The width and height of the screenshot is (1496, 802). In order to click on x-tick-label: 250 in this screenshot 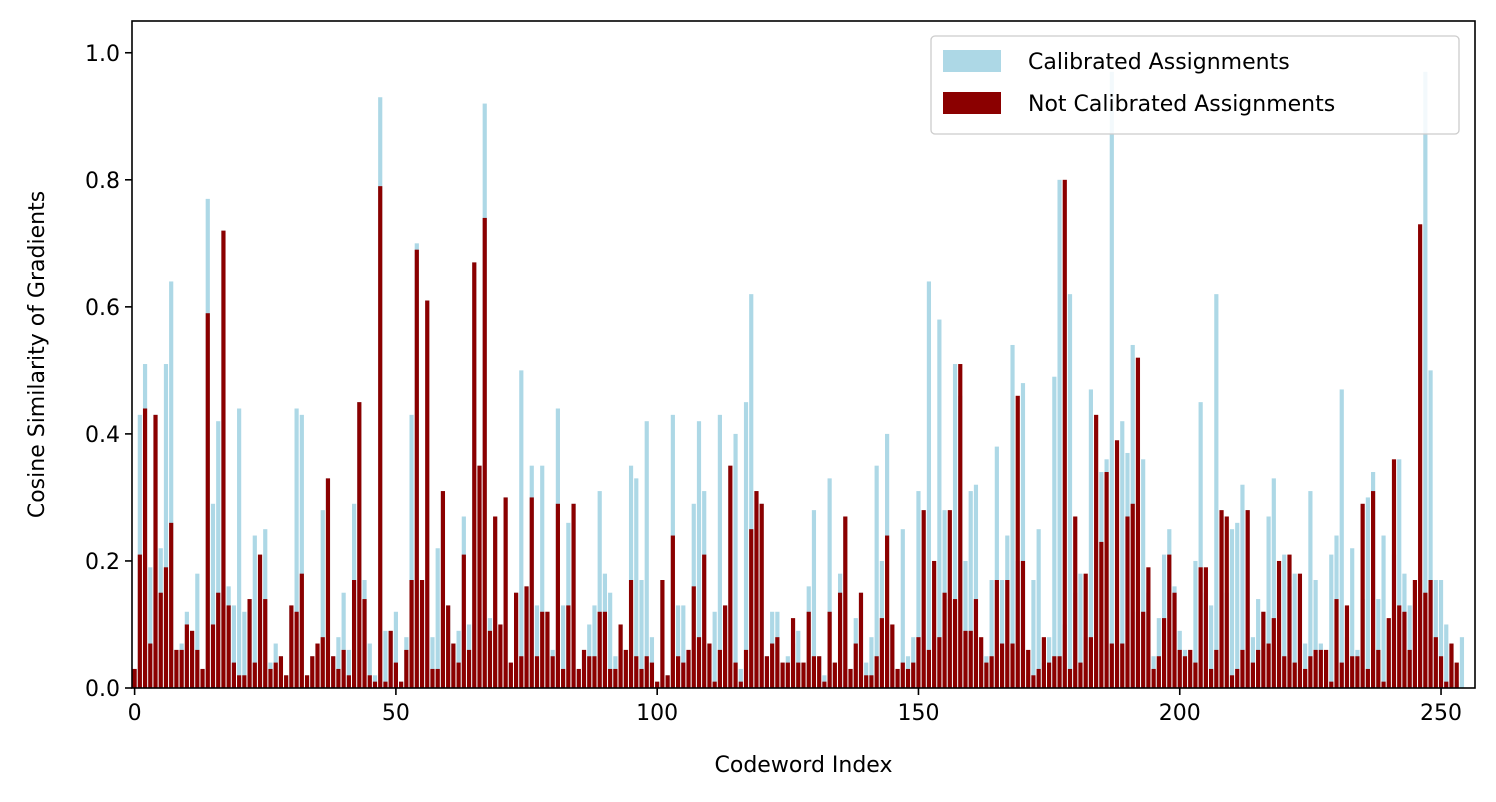, I will do `click(1441, 713)`.